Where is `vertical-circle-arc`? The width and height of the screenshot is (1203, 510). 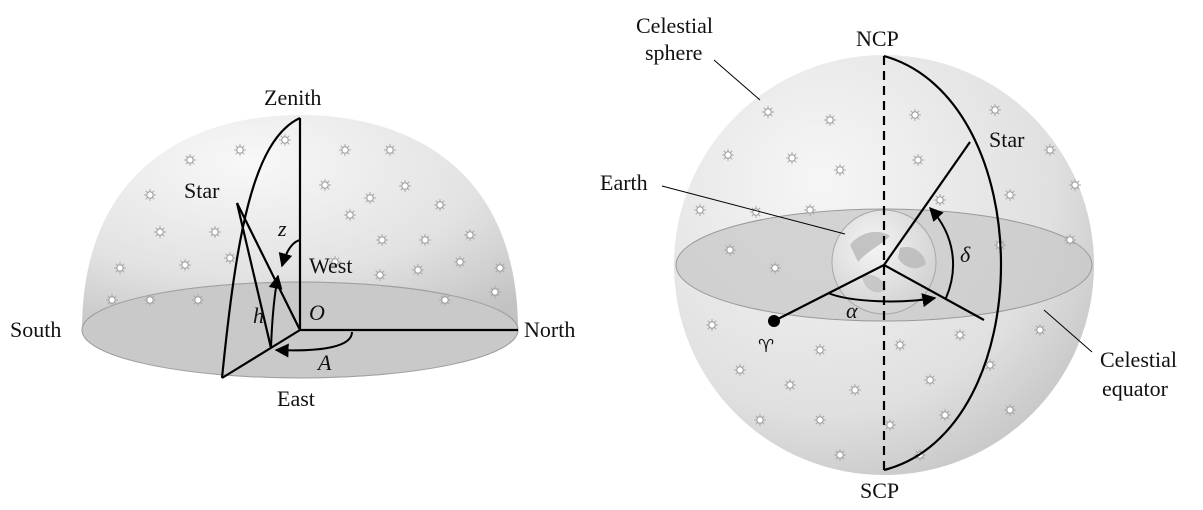
vertical-circle-arc is located at coordinates (260, 248).